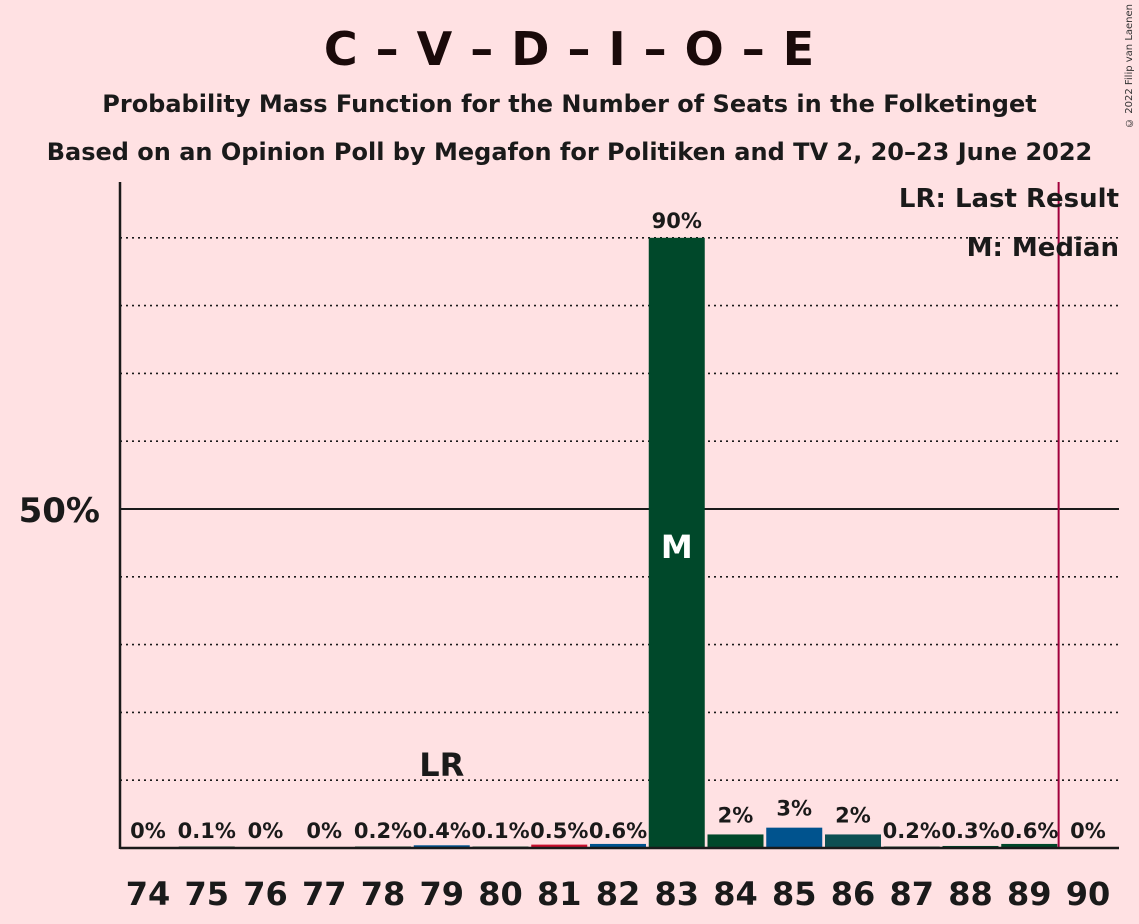  What do you see at coordinates (736, 815) in the screenshot?
I see `data-label-84: 2%` at bounding box center [736, 815].